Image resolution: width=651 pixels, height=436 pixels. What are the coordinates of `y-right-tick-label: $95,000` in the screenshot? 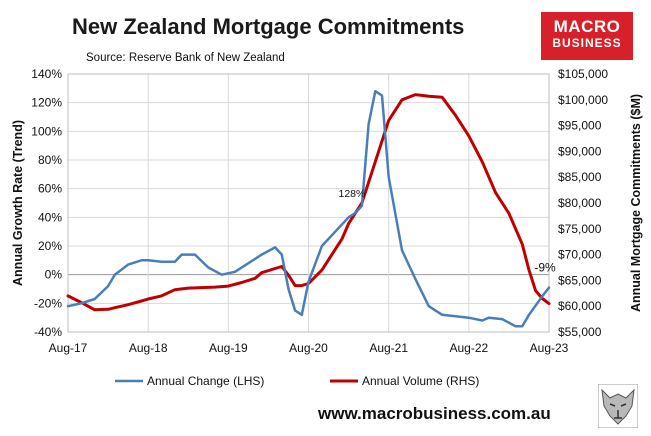 It's located at (580, 126).